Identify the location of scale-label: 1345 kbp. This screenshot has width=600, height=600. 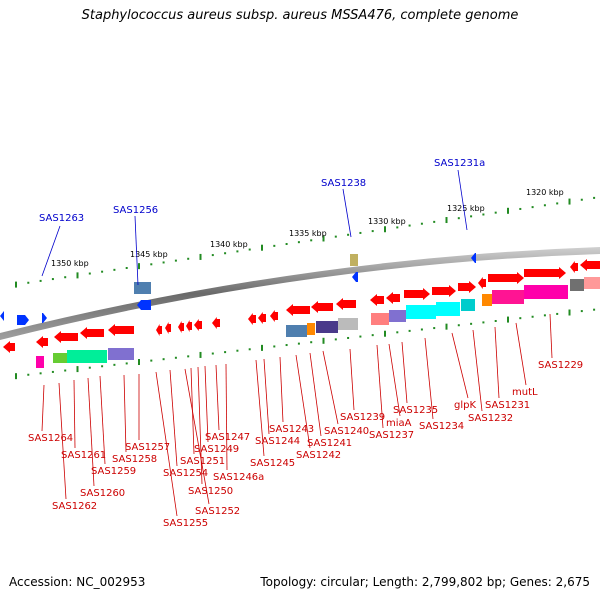
(149, 254).